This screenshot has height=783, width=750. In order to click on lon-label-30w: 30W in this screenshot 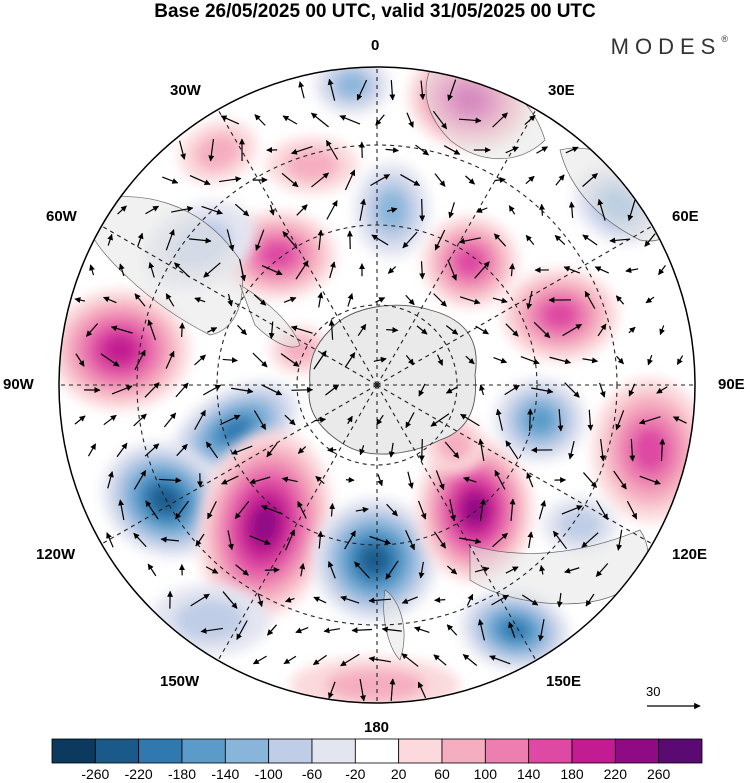, I will do `click(185, 90)`.